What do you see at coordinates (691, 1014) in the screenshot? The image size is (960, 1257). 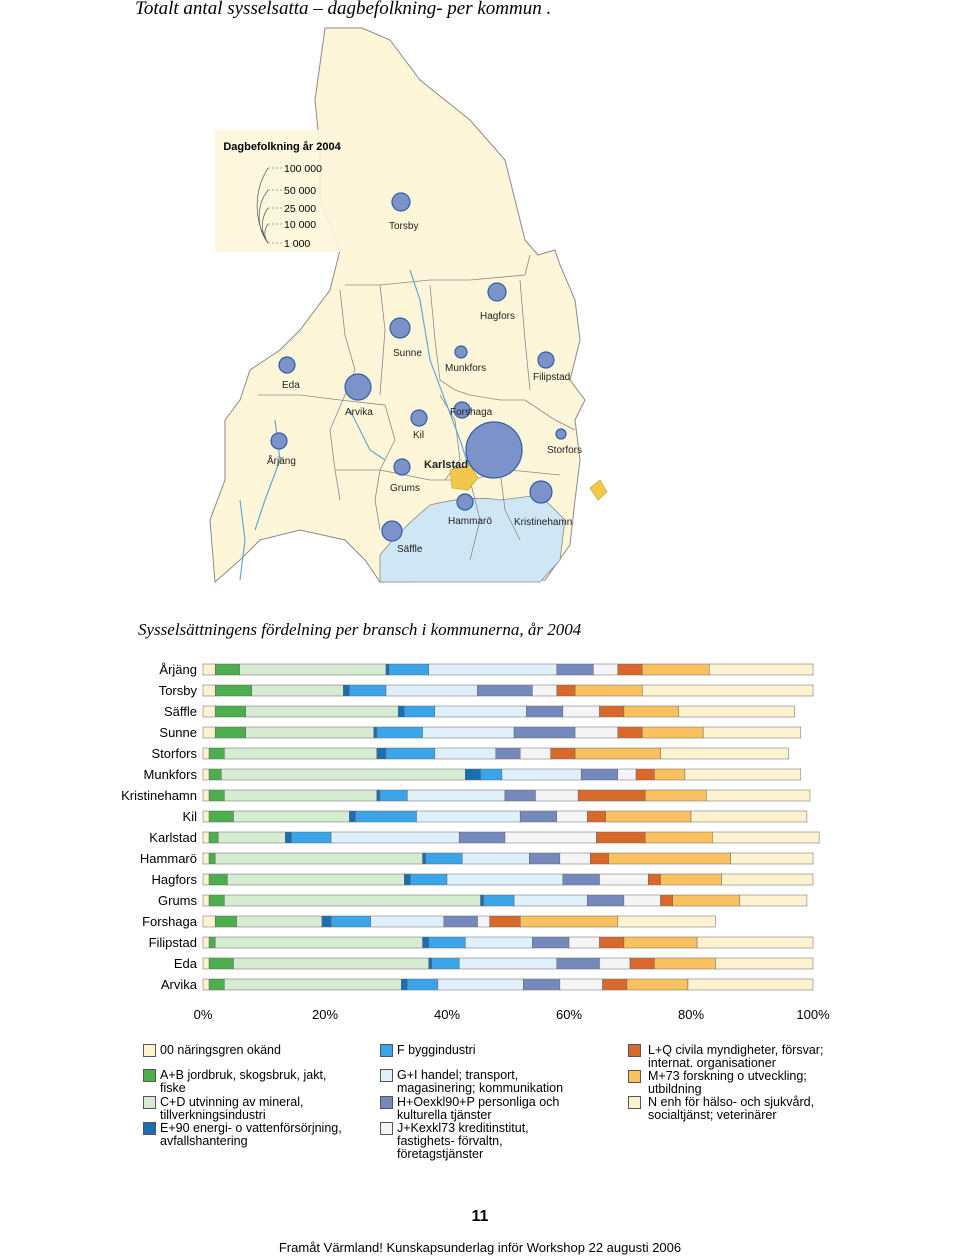 I see `x-tick-label: 80%` at bounding box center [691, 1014].